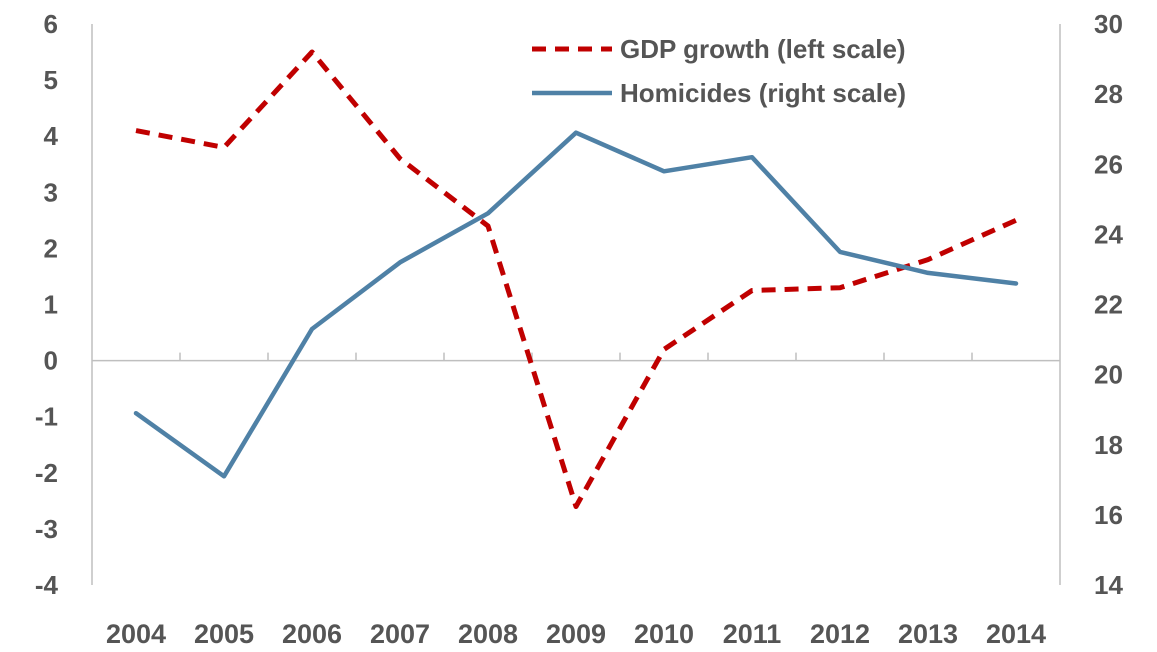  I want to click on right-tick-label: 26, so click(1108, 164).